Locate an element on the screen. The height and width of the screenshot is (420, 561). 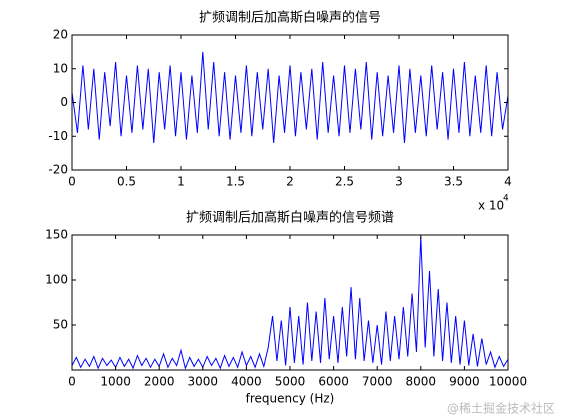
x-tick-label: 2 is located at coordinates (290, 182).